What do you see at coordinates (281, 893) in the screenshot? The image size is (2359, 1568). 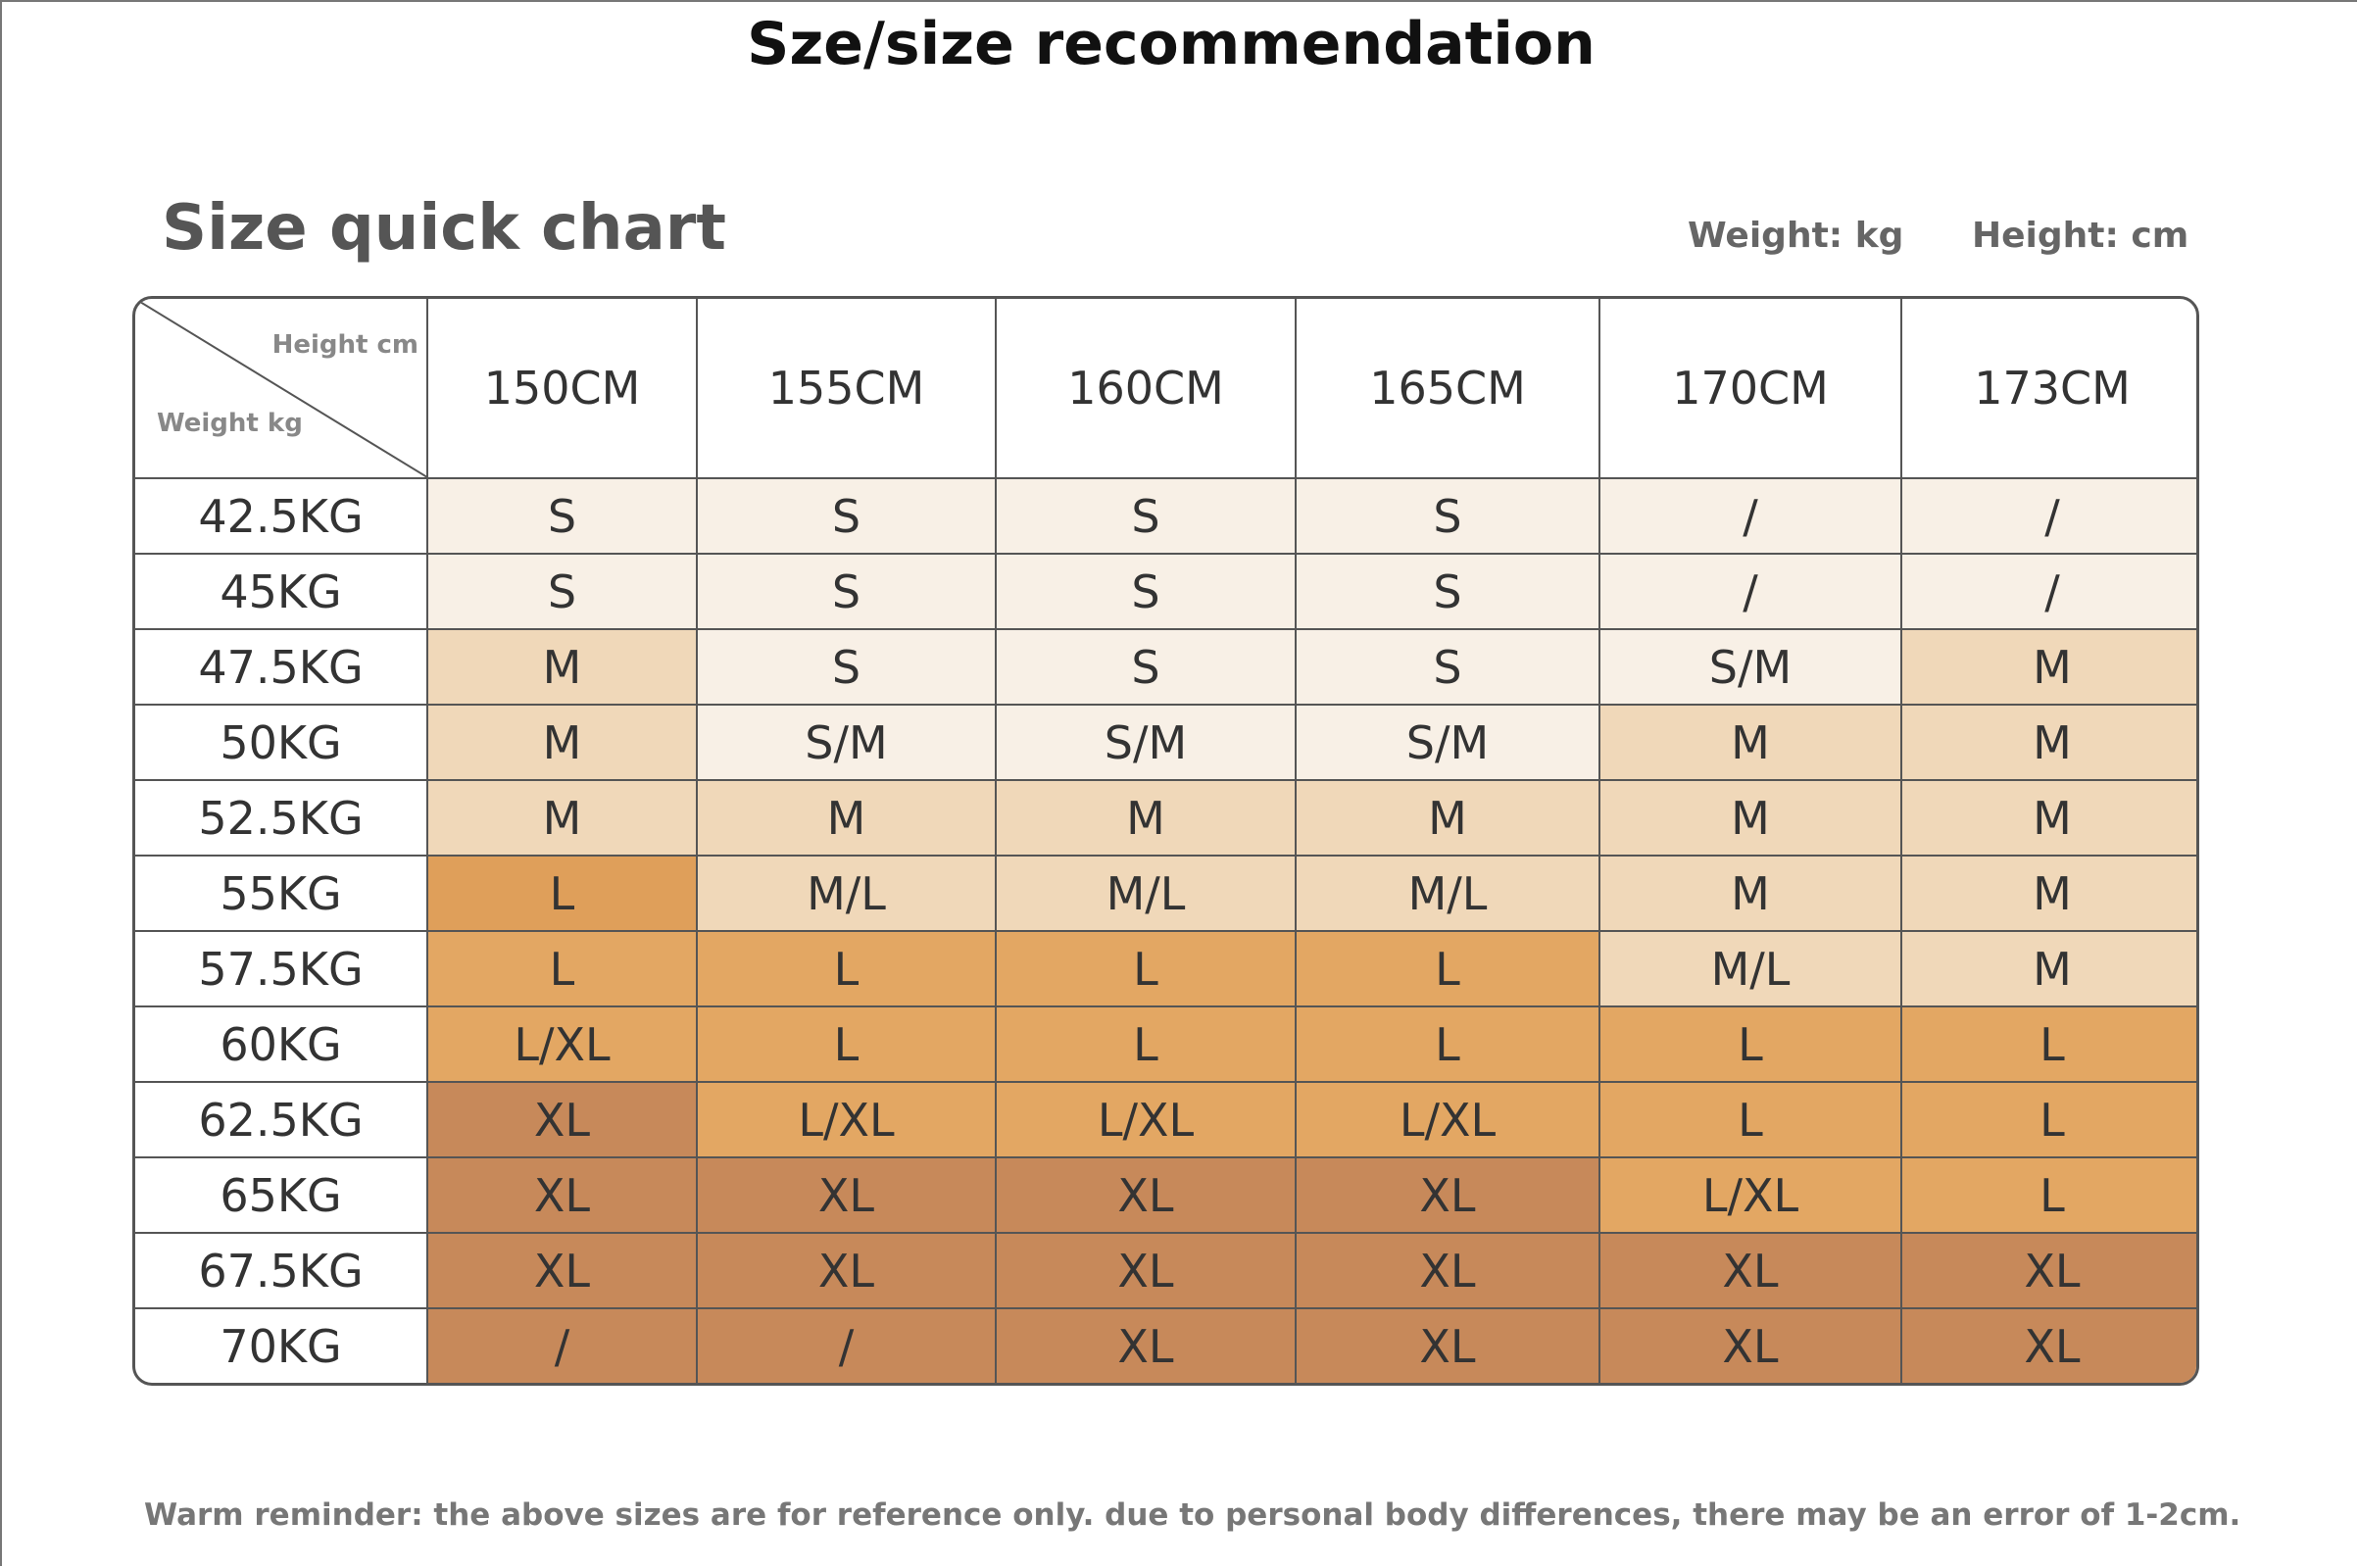 I see `row-header: 55KG` at bounding box center [281, 893].